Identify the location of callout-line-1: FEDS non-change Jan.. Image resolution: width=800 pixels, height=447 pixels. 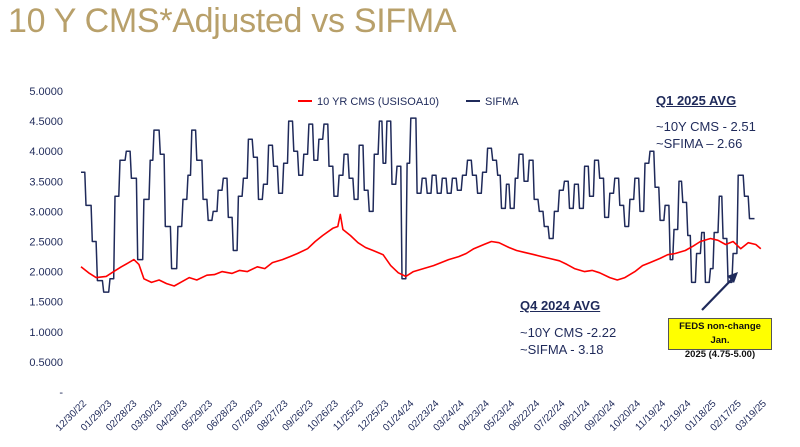
(720, 333).